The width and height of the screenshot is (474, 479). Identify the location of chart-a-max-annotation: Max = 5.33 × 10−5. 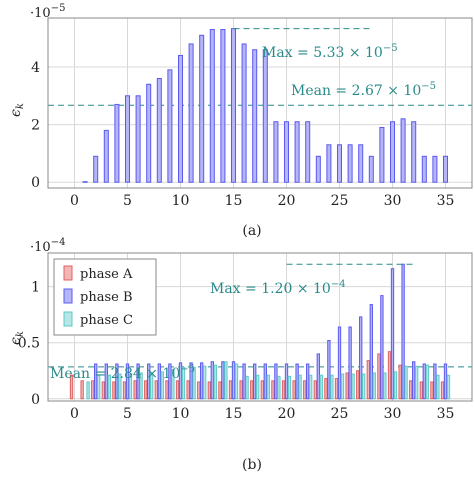
(330, 52).